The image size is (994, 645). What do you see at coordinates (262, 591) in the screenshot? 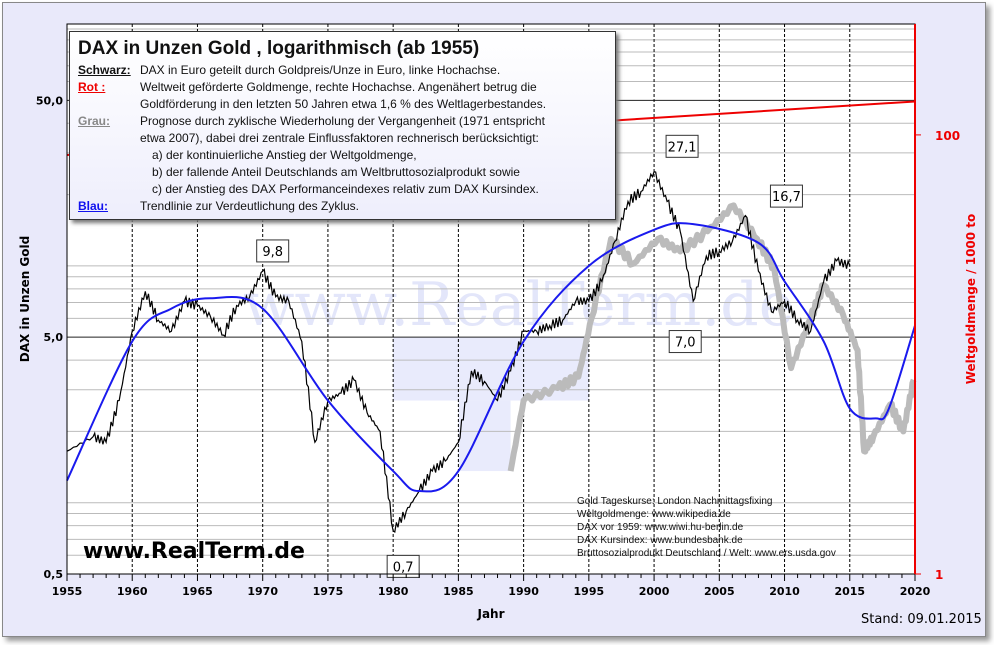
I see `x-tick-label: 1970` at bounding box center [262, 591].